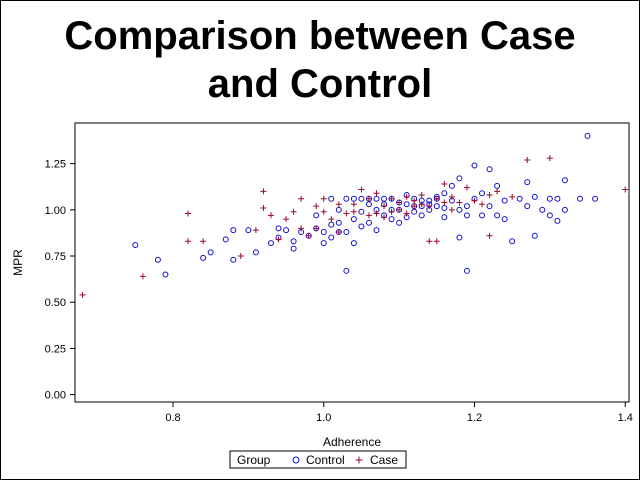 The image size is (640, 480). What do you see at coordinates (55, 303) in the screenshot?
I see `y-tick-label: 0.50` at bounding box center [55, 303].